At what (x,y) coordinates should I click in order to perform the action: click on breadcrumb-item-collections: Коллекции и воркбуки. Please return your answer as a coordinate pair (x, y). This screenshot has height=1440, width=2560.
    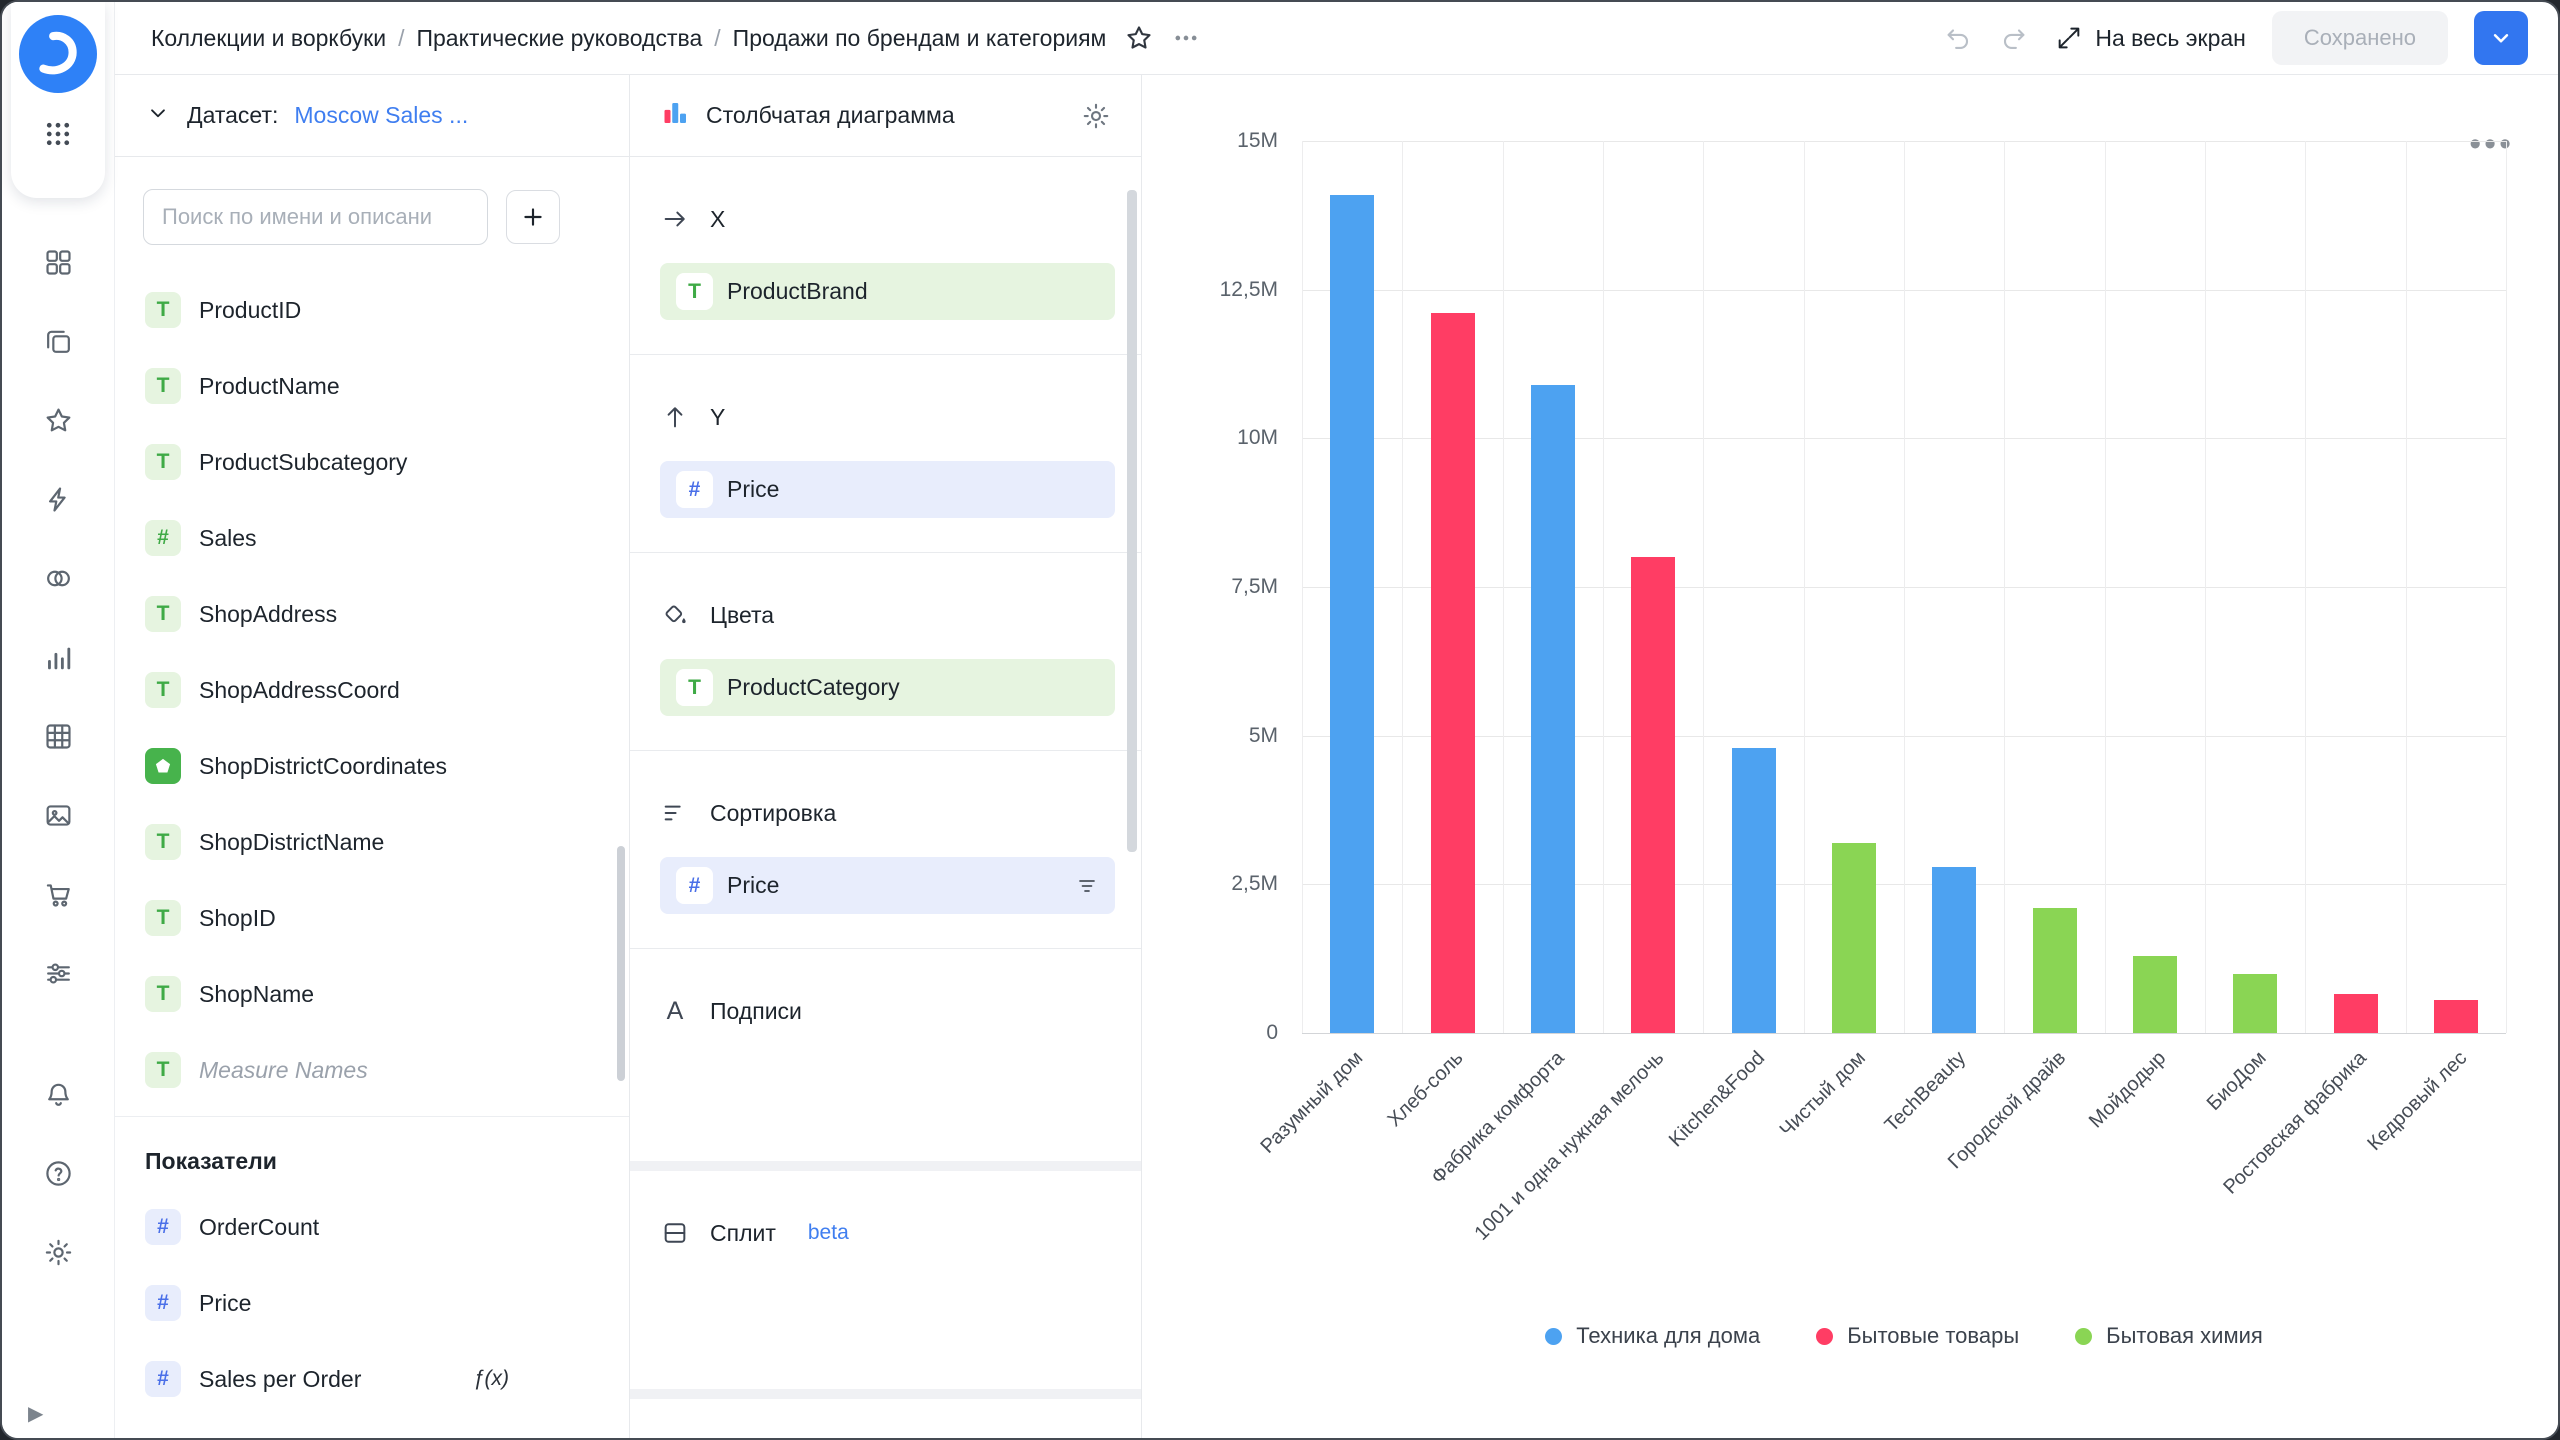
    Looking at the image, I should click on (269, 37).